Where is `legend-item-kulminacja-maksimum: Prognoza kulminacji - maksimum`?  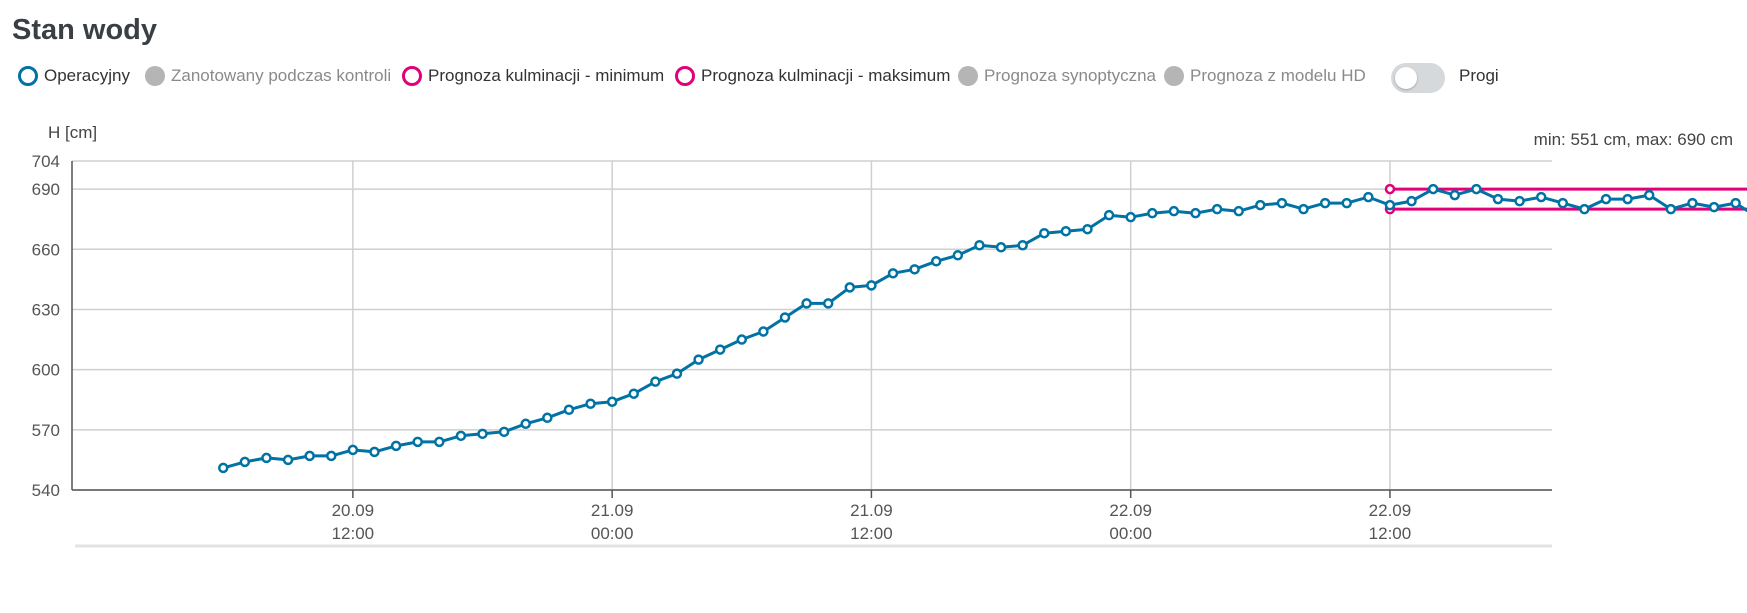
legend-item-kulminacja-maksimum: Prognoza kulminacji - maksimum is located at coordinates (812, 76).